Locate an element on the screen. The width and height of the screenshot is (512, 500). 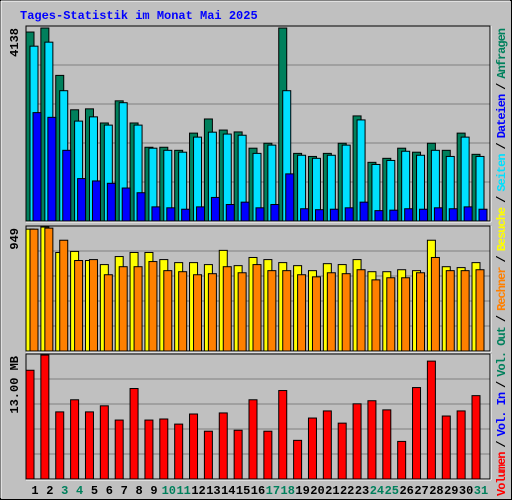
legend-entry: Seiten is located at coordinates (502, 172).